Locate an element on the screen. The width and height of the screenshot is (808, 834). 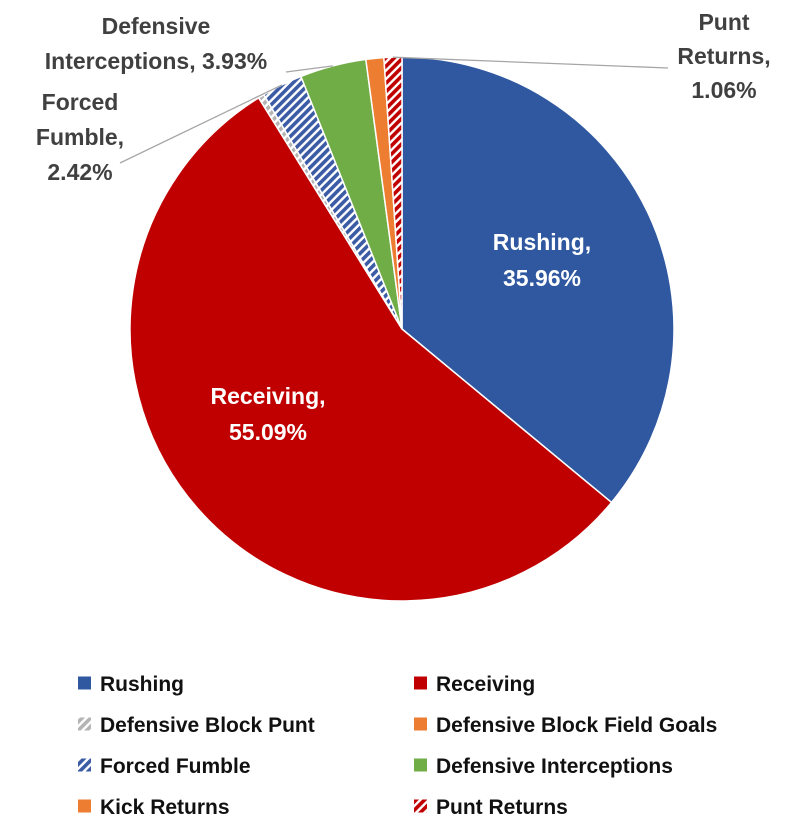
leader-line-forced-fumble is located at coordinates (201, 124).